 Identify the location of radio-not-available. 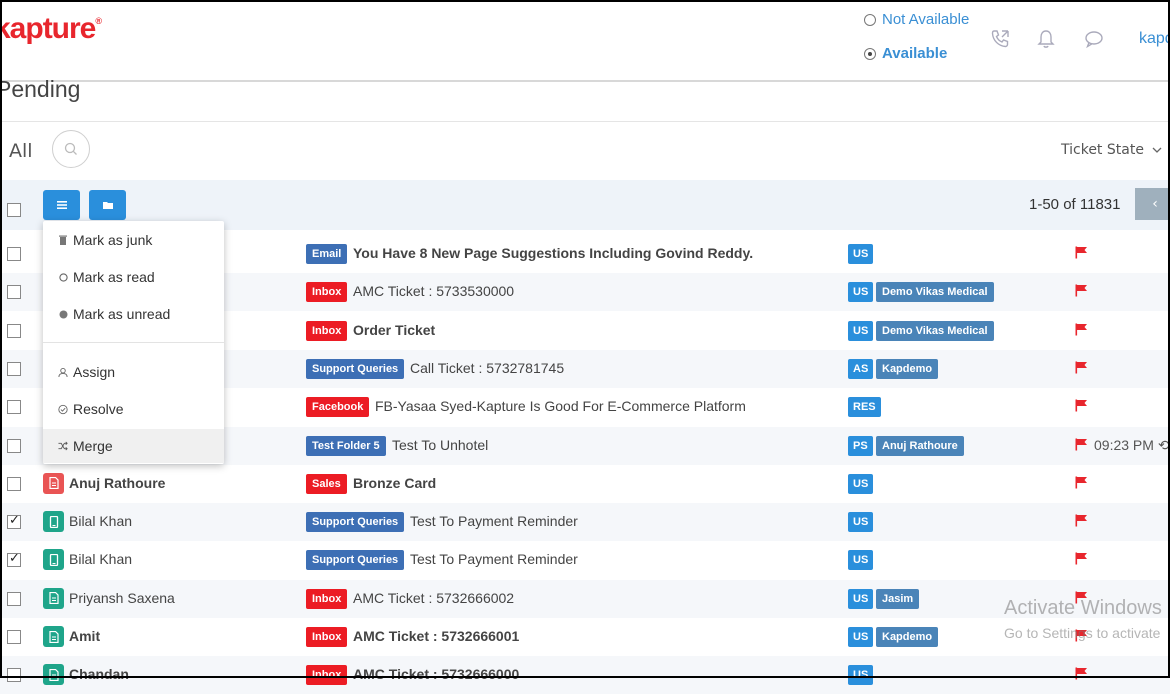
(870, 19).